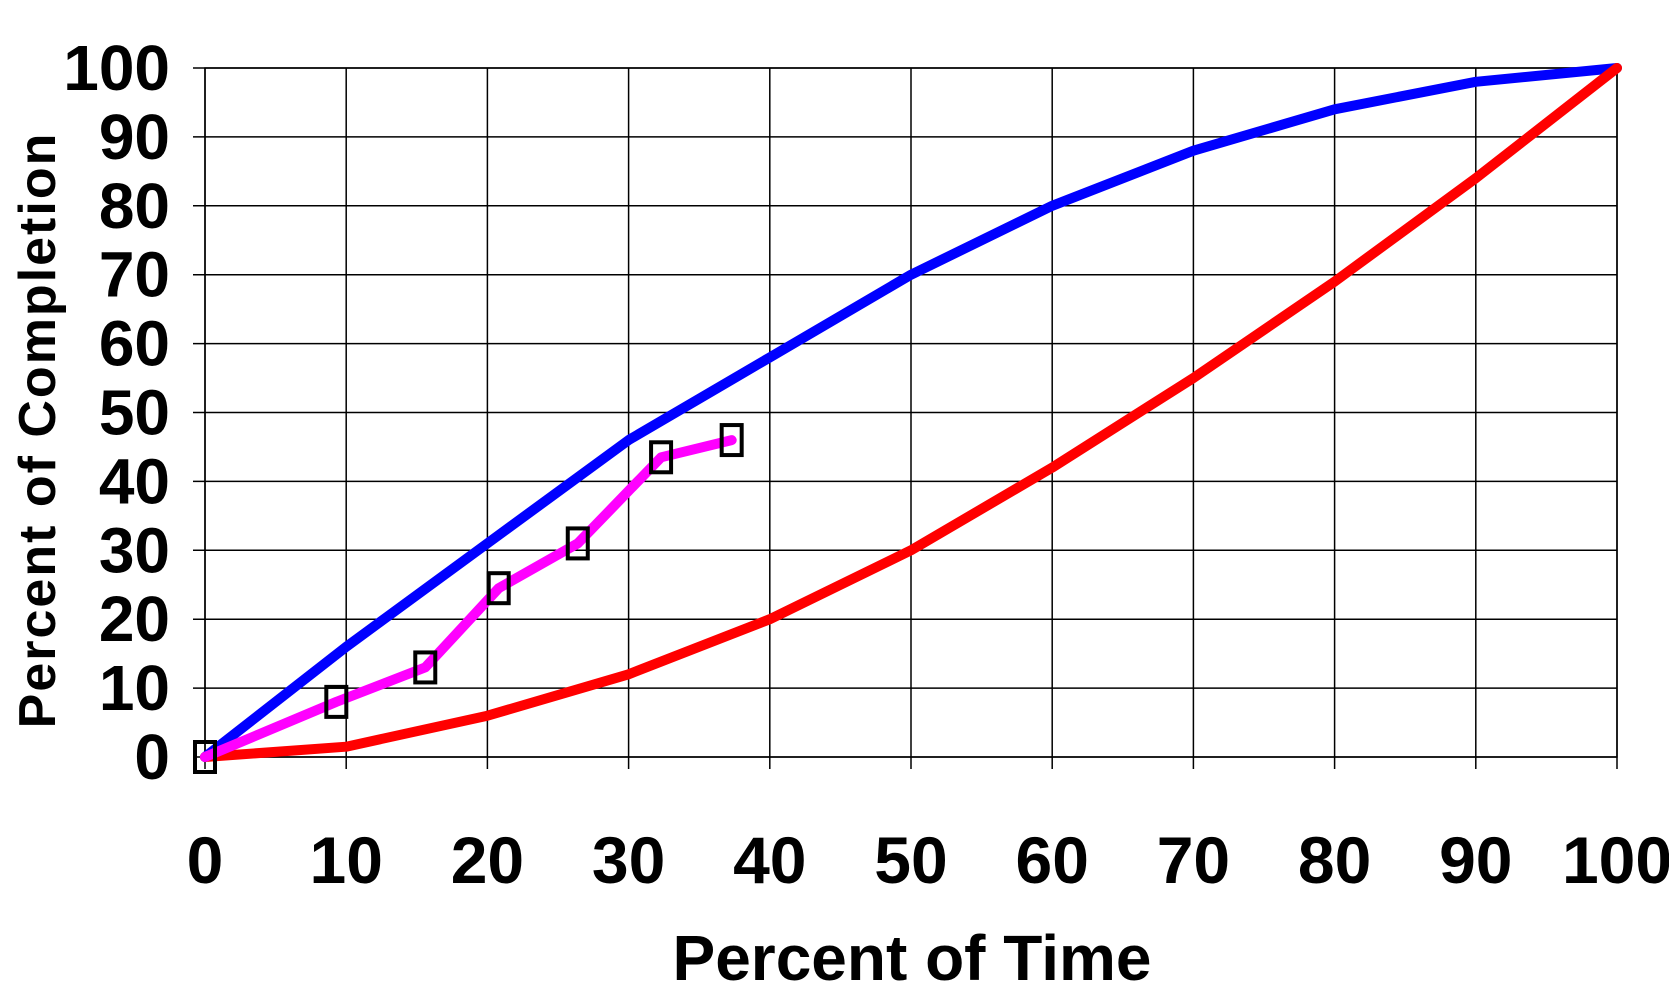 The width and height of the screenshot is (1669, 1002). What do you see at coordinates (116, 68) in the screenshot?
I see `y-tick-label: 100` at bounding box center [116, 68].